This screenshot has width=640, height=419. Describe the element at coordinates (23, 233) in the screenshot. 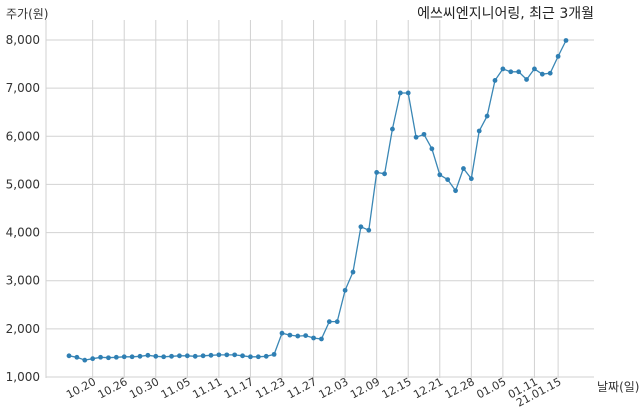

I see `y-tick-label: 4,000` at that location.